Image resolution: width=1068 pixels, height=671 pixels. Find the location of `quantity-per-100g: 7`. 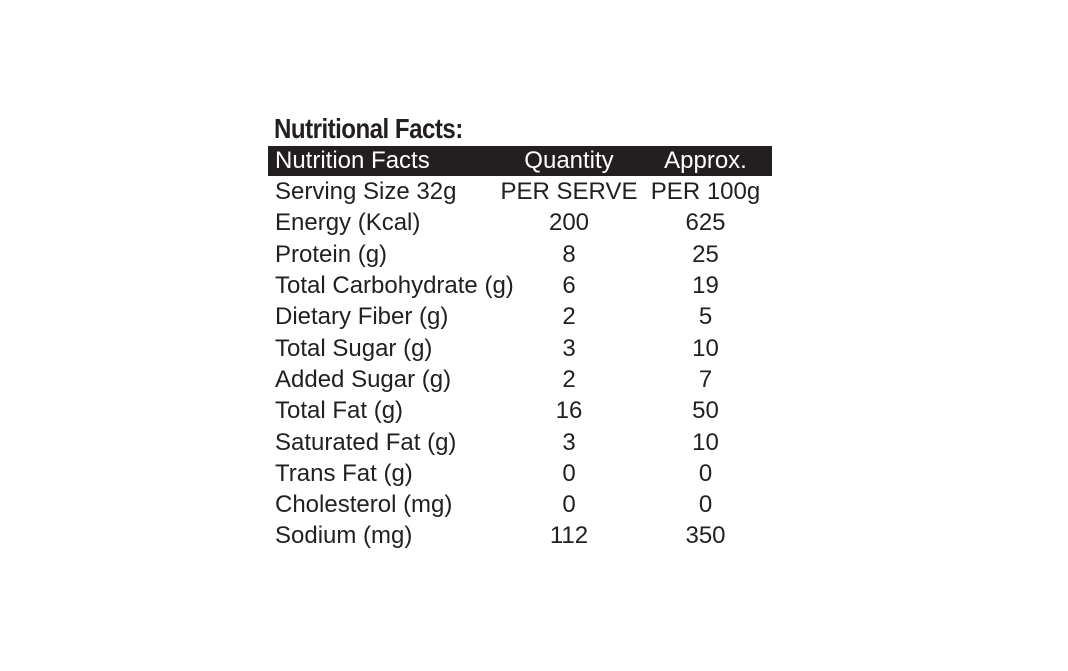

quantity-per-100g: 7 is located at coordinates (705, 379).